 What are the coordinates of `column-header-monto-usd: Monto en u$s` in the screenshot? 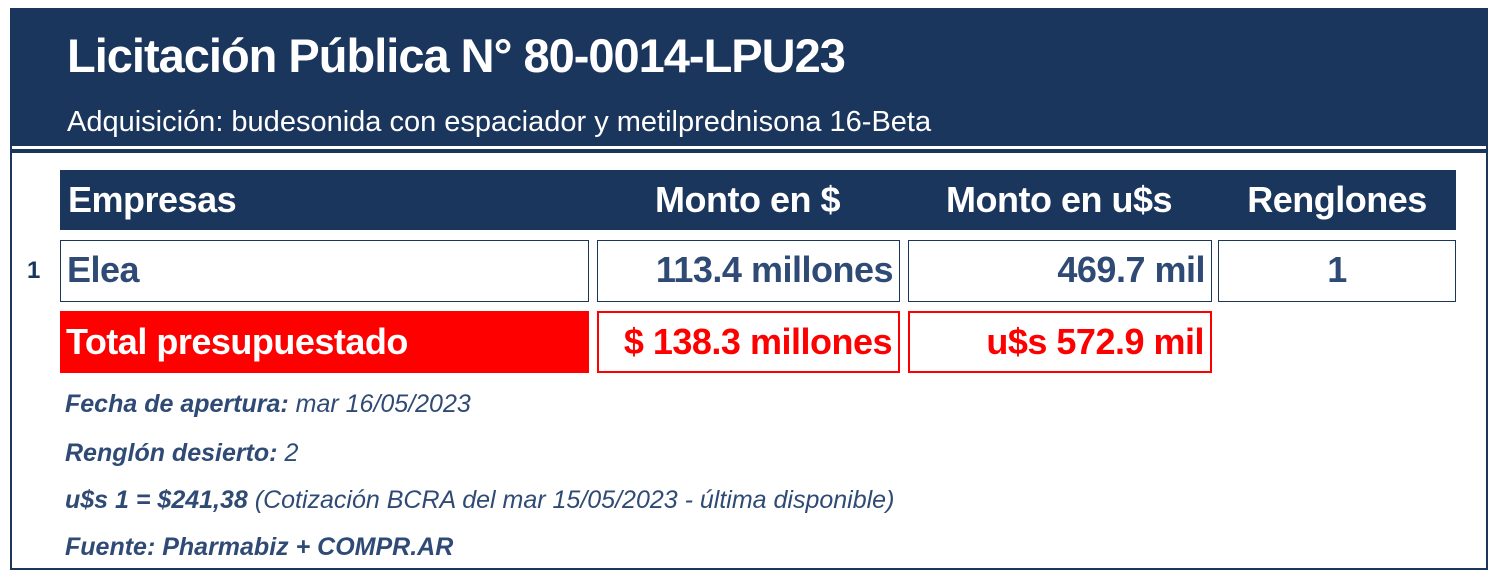 It's located at (1059, 199).